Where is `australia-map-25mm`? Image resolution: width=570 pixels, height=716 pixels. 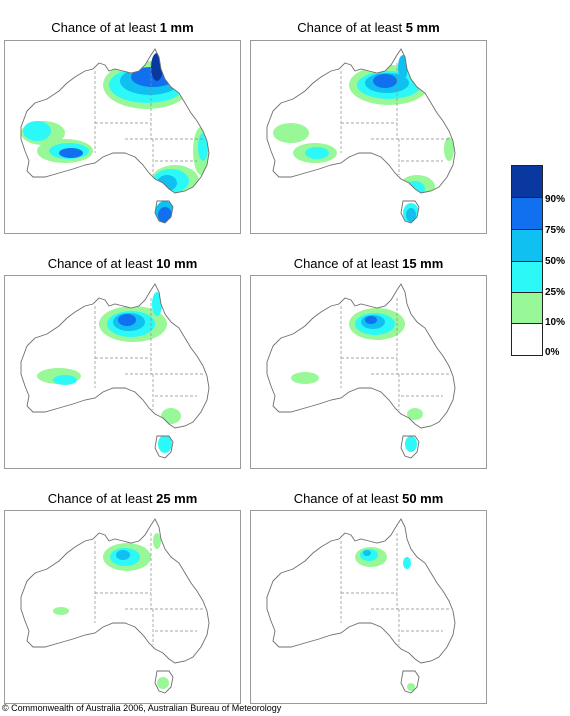 australia-map-25mm is located at coordinates (115, 606).